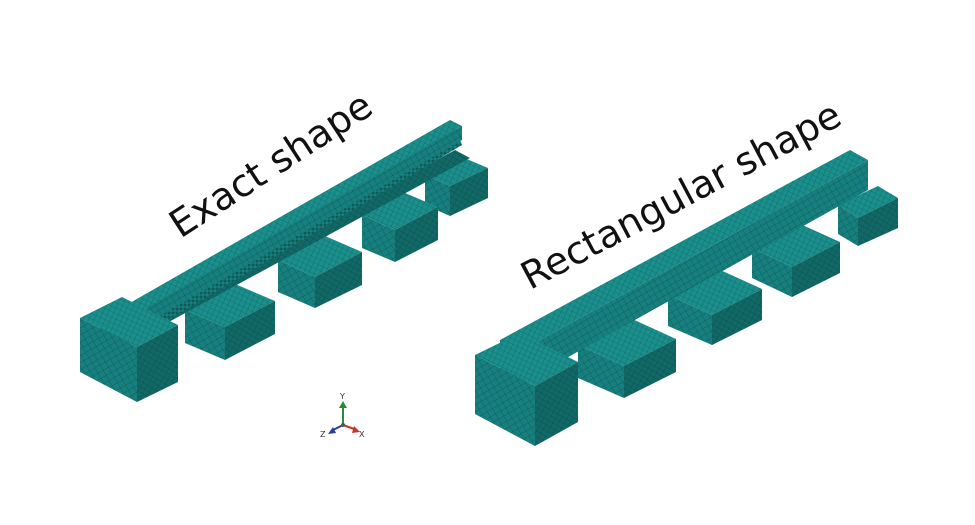  I want to click on y-axis-label: Y, so click(342, 396).